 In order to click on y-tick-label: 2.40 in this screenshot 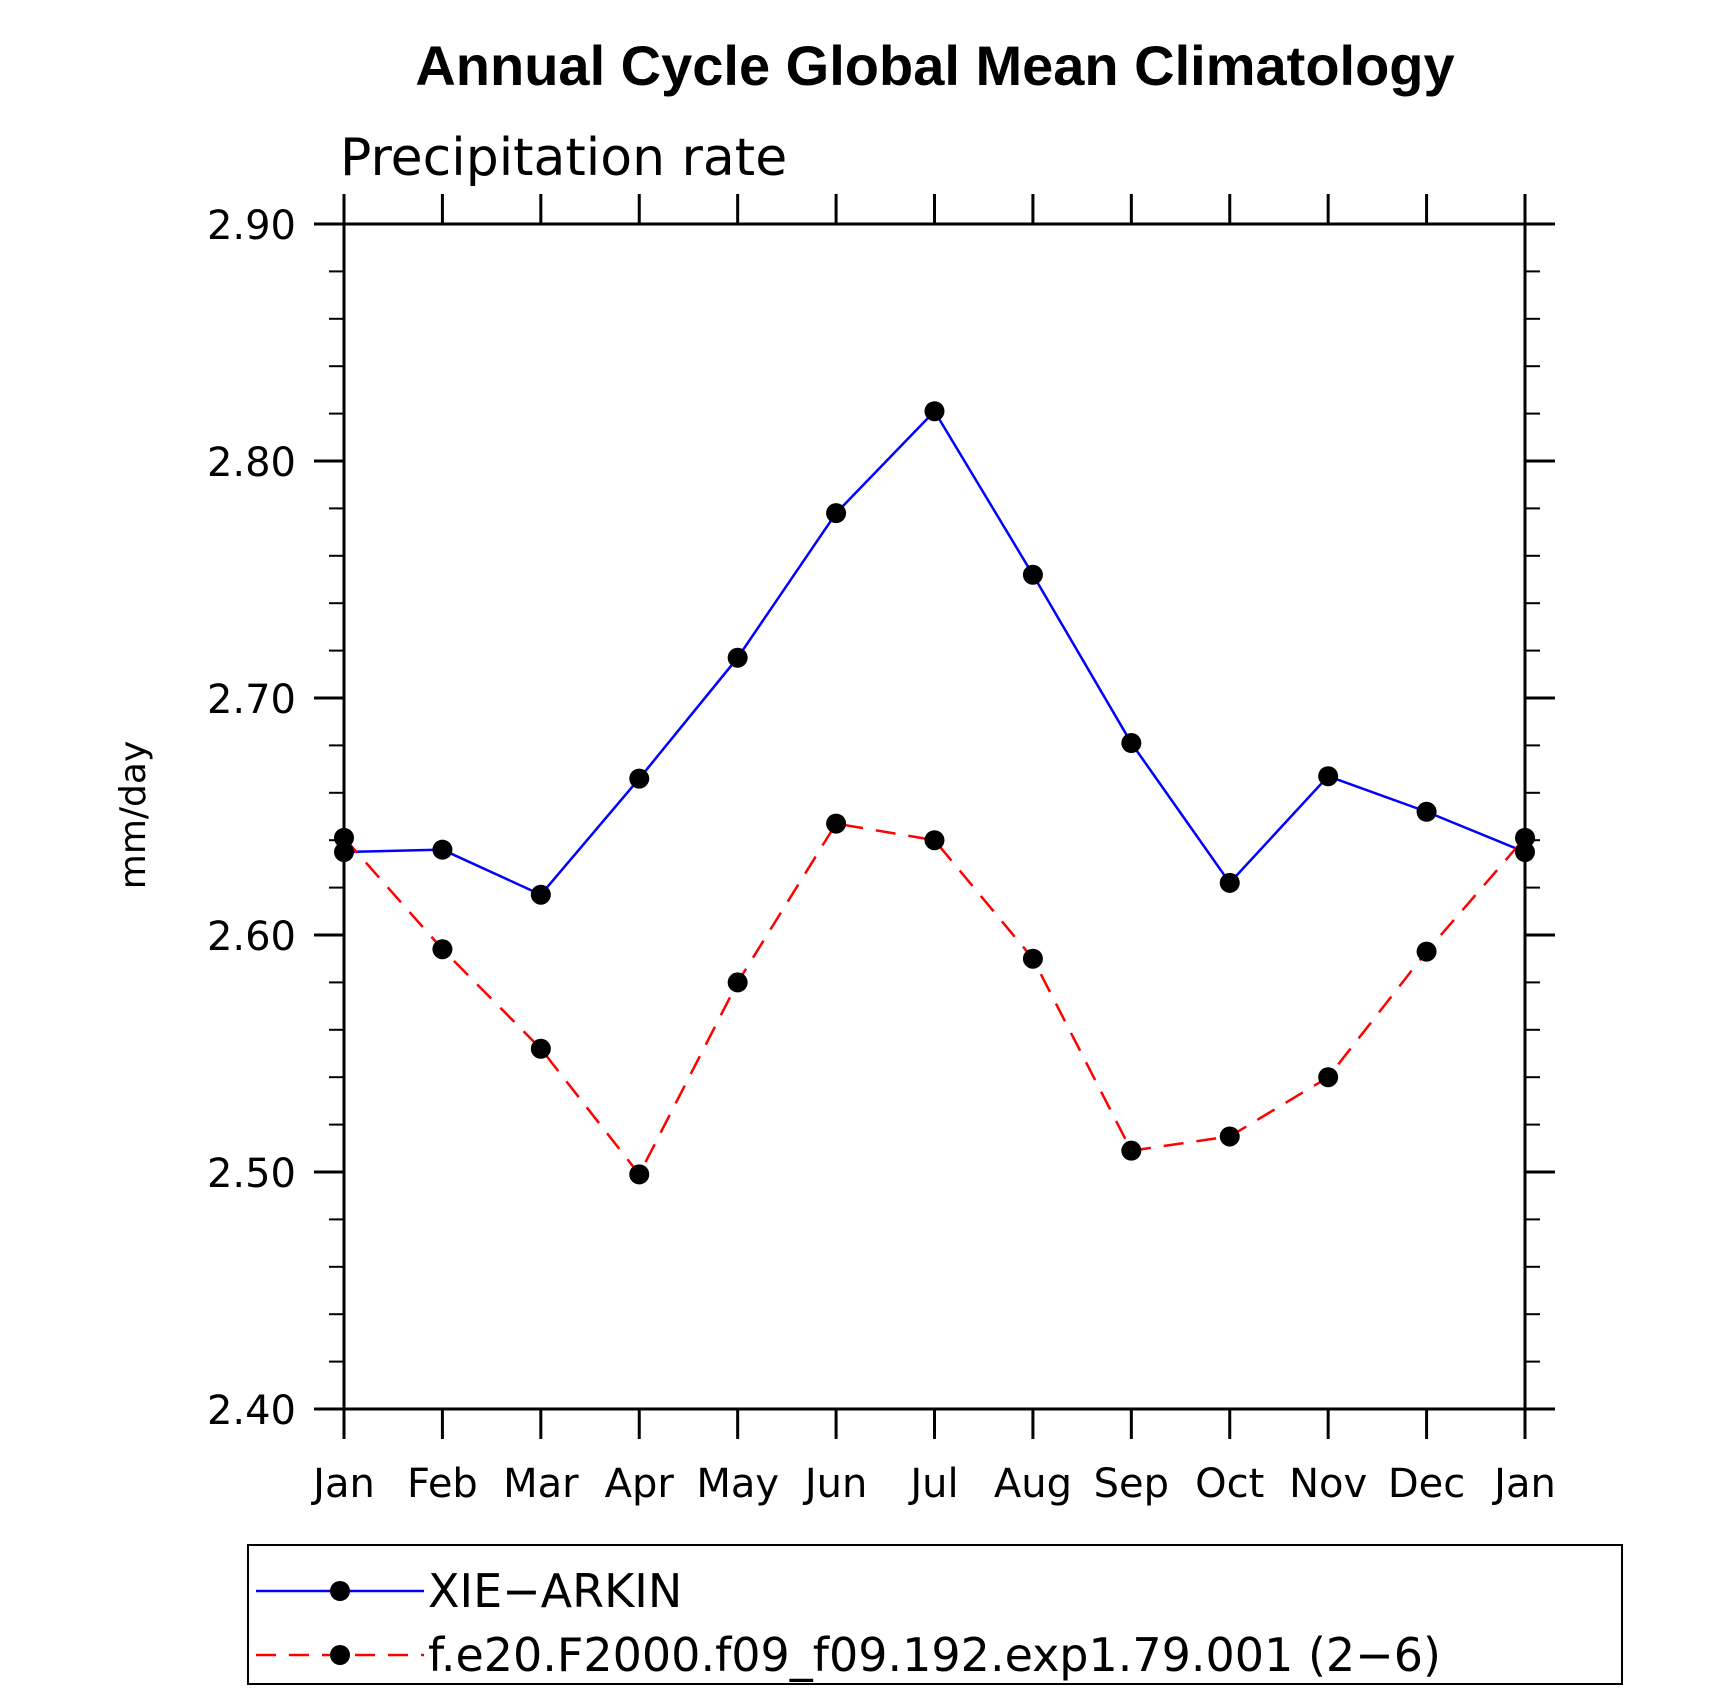, I will do `click(251, 1411)`.